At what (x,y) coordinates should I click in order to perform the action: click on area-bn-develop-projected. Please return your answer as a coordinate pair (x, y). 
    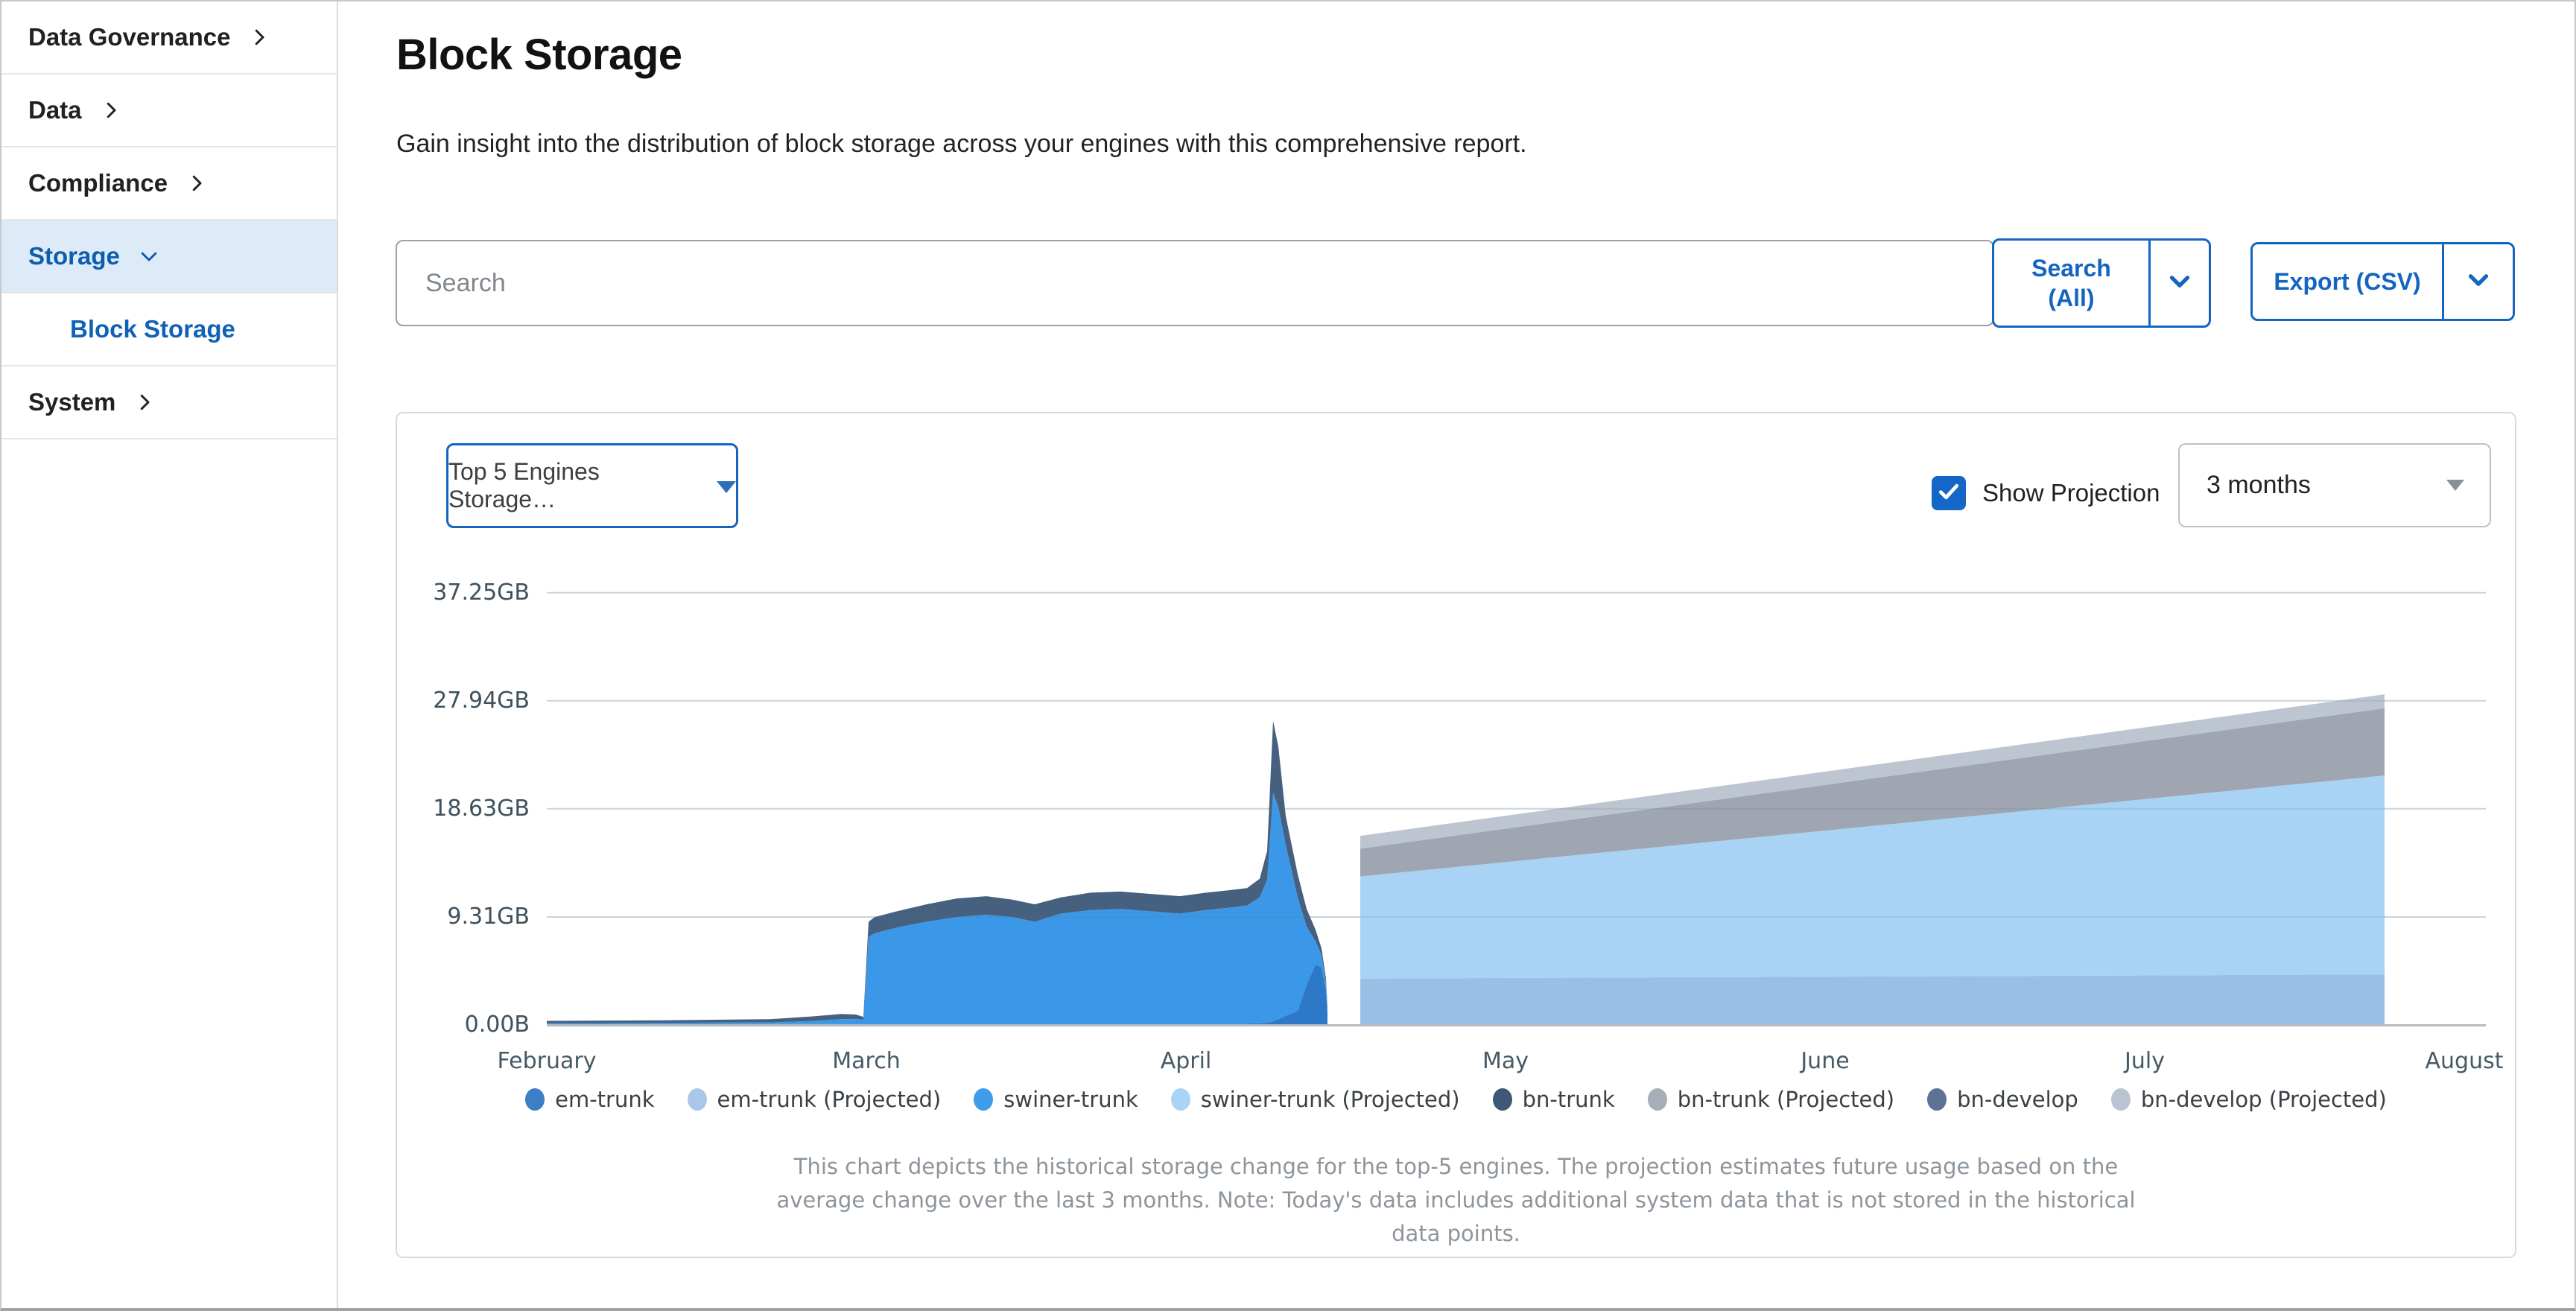
    Looking at the image, I should click on (1873, 771).